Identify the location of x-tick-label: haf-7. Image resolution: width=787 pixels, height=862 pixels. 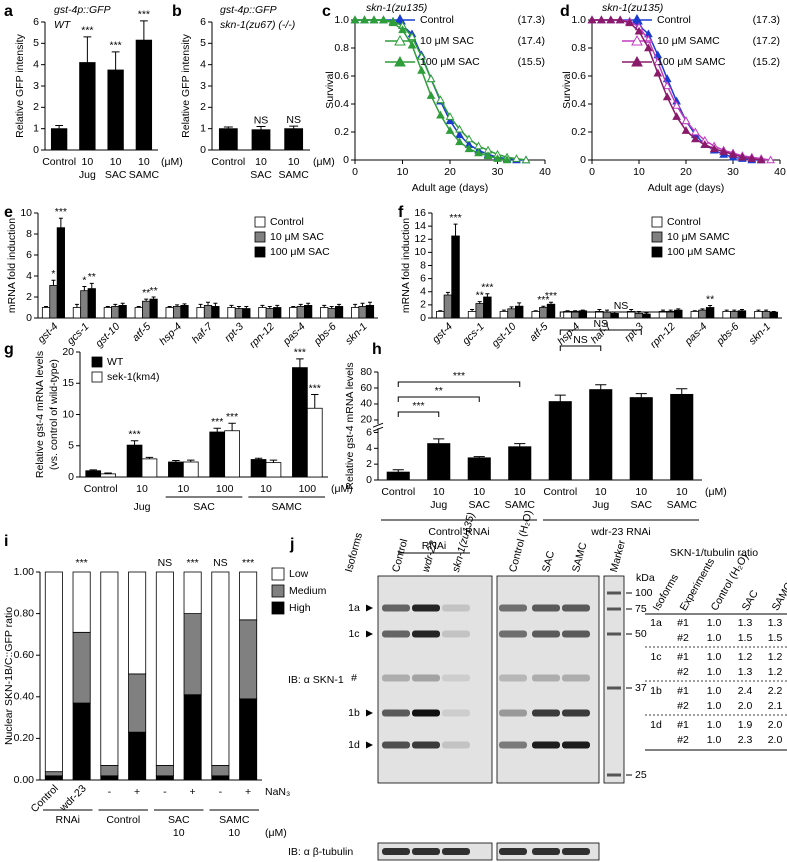
(203, 333).